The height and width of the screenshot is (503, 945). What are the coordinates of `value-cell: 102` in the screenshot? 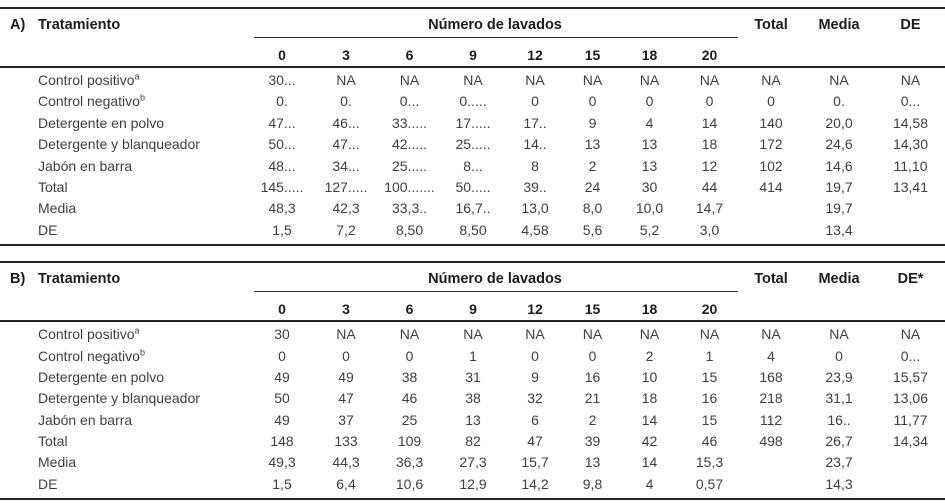 It's located at (771, 165).